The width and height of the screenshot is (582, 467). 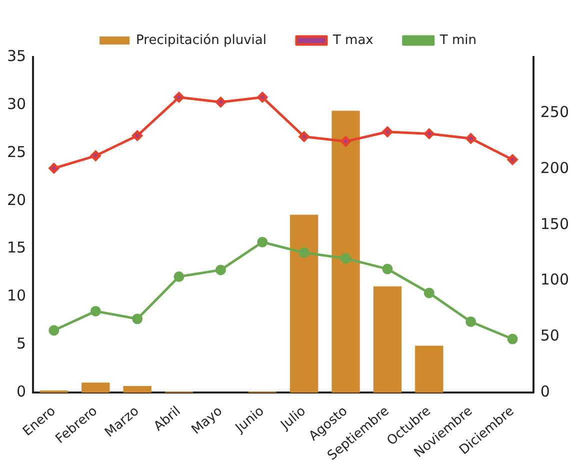 I want to click on y-tick-label: 25, so click(x=16, y=151).